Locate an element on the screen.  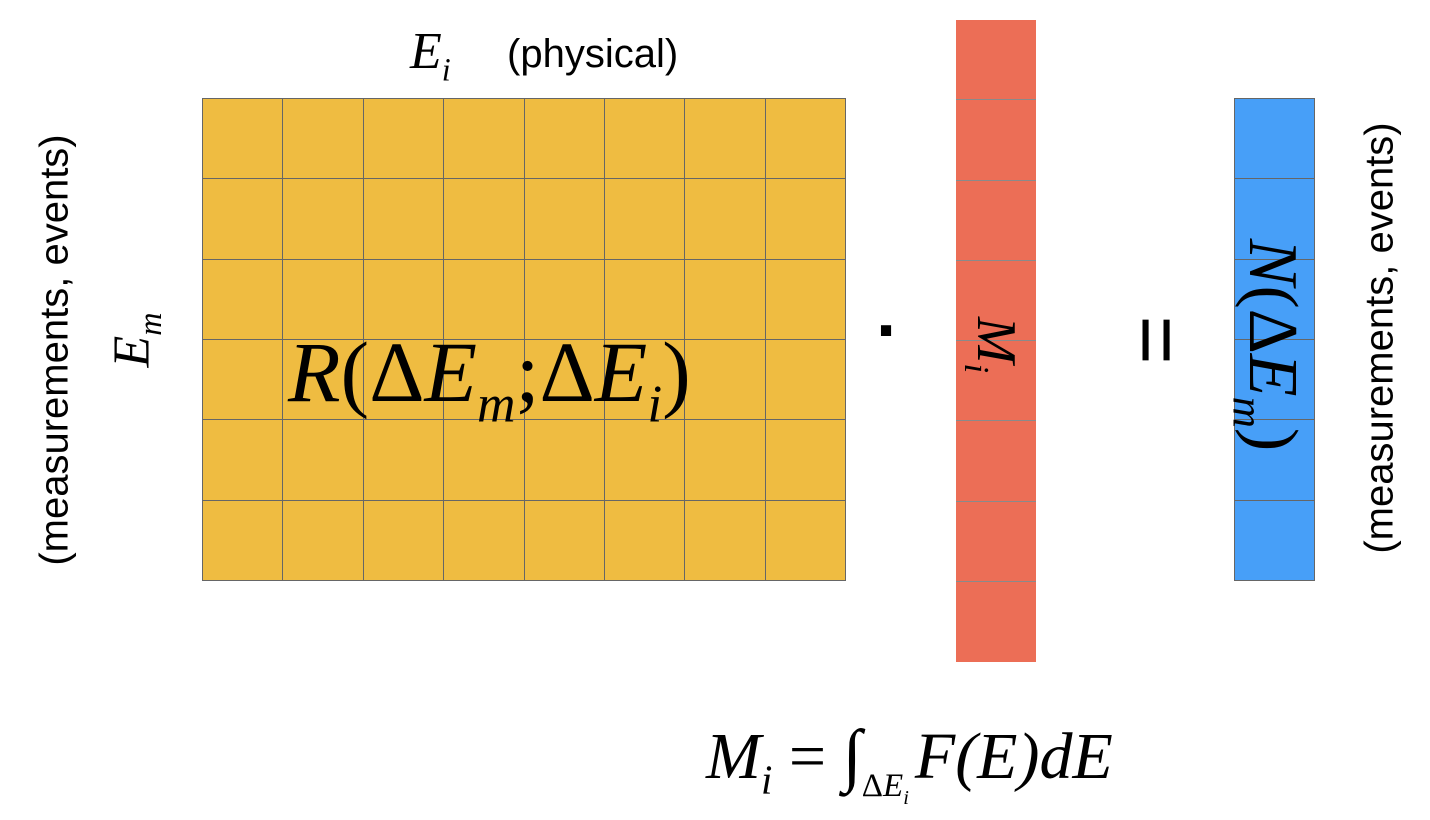
row-axis-note: (measurements, events) is located at coordinates (54, 350).